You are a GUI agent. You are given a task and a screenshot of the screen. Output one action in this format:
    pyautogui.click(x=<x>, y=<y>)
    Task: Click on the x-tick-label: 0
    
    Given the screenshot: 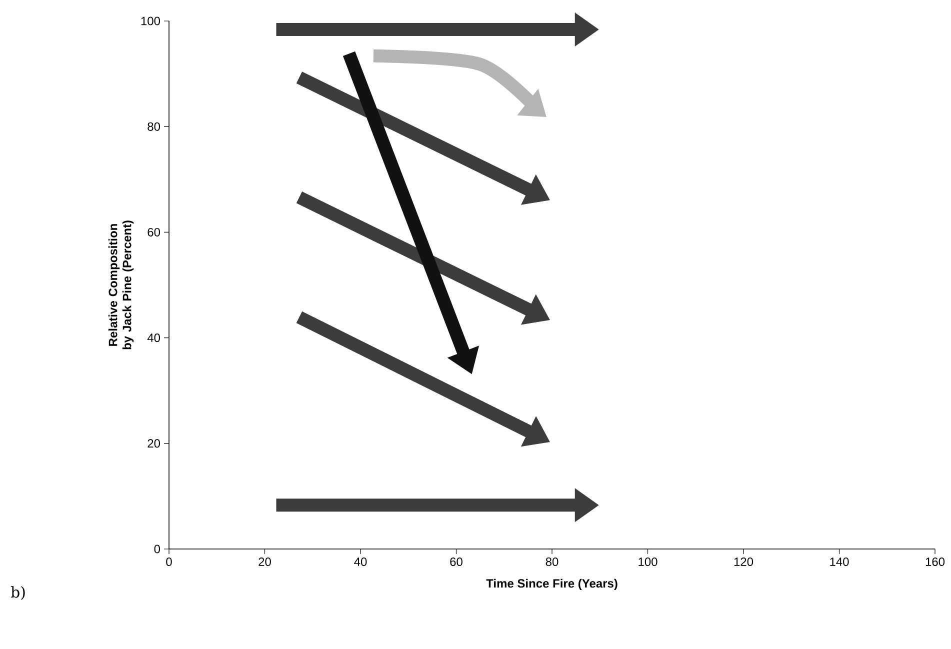 What is the action you would take?
    pyautogui.click(x=169, y=562)
    